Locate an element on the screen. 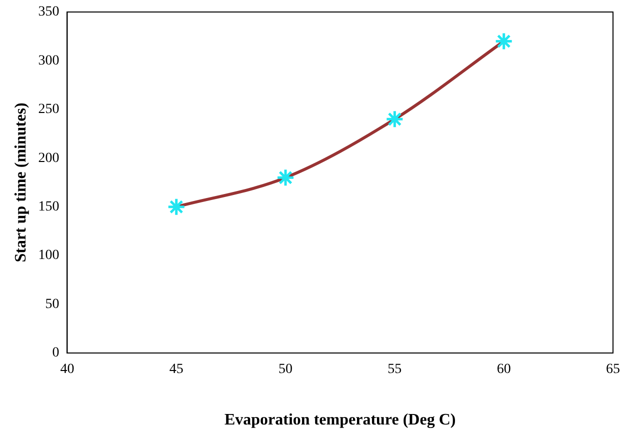 The image size is (625, 438). y-axis-title: Start up time (minutes) is located at coordinates (21, 182).